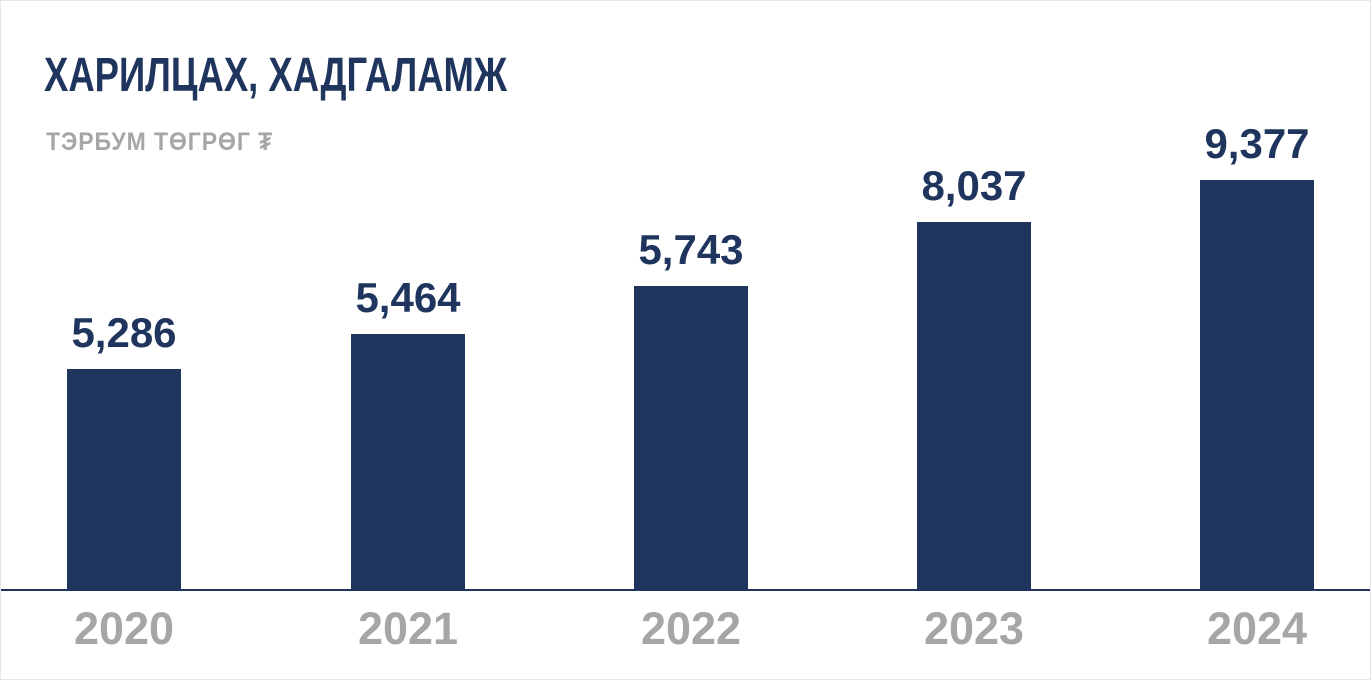  I want to click on x-axis-line, so click(685, 590).